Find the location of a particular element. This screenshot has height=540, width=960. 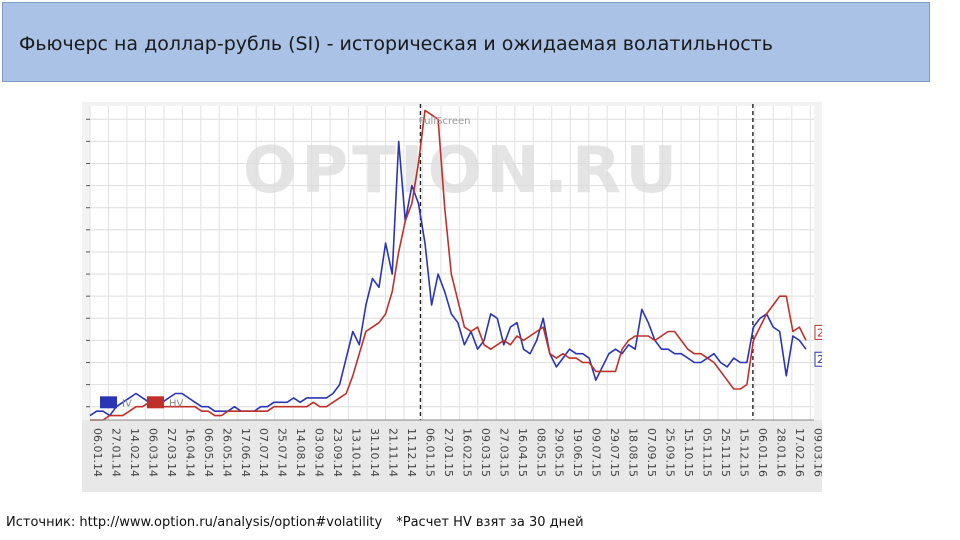

x-tick-label: 09.03.16 is located at coordinates (816, 452).